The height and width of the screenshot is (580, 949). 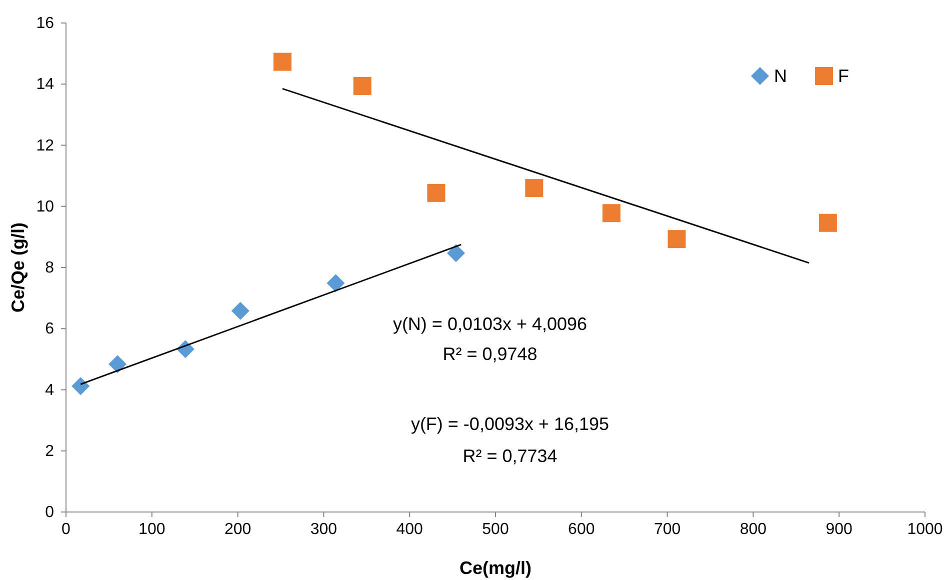 I want to click on x-tick-label: 800, so click(x=753, y=529).